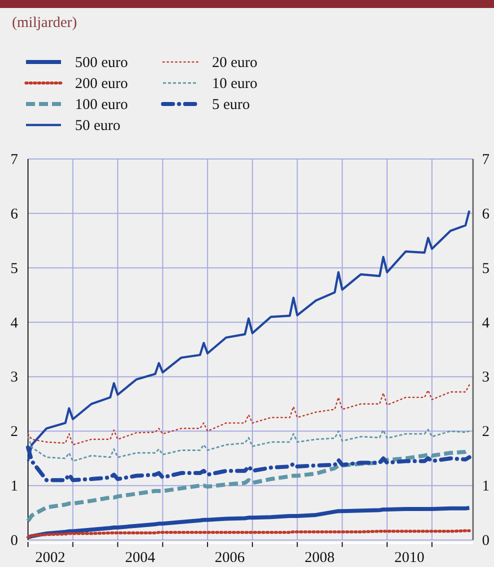  Describe the element at coordinates (231, 105) in the screenshot. I see `legend-label: 5 euro` at that location.